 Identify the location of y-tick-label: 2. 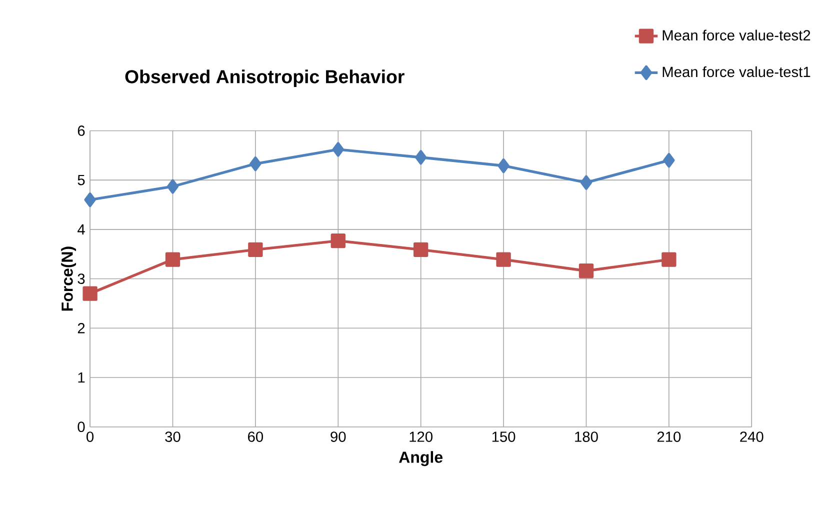
(81, 328).